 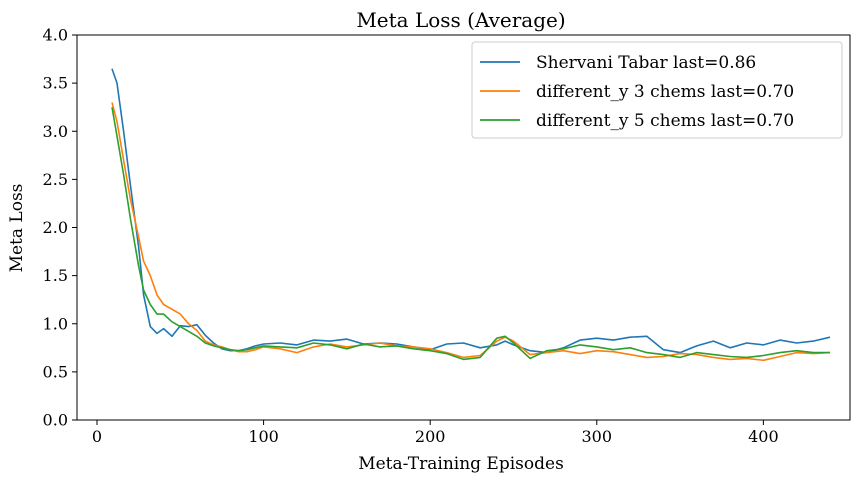 I want to click on chart-title: Meta Loss (Average), so click(x=460, y=20).